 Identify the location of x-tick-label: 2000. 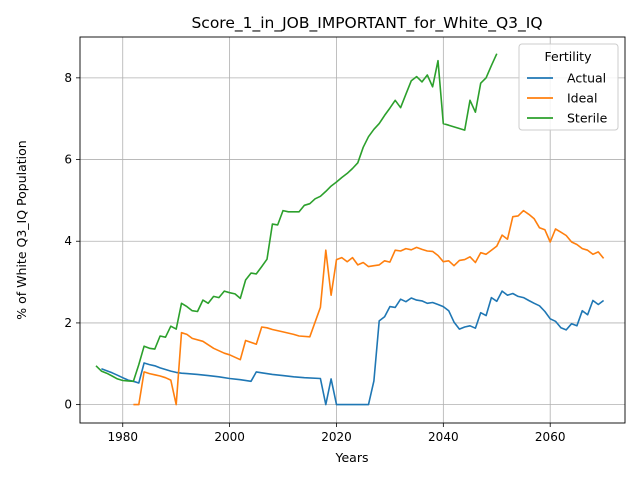
(229, 437).